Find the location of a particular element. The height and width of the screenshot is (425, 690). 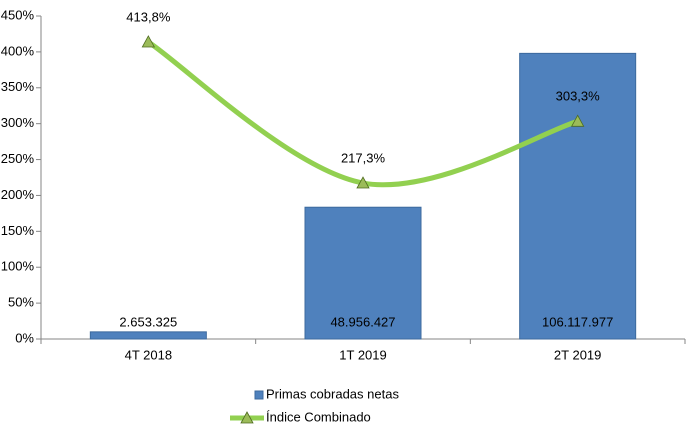

legend-label: Primas cobradas netas is located at coordinates (332, 393).